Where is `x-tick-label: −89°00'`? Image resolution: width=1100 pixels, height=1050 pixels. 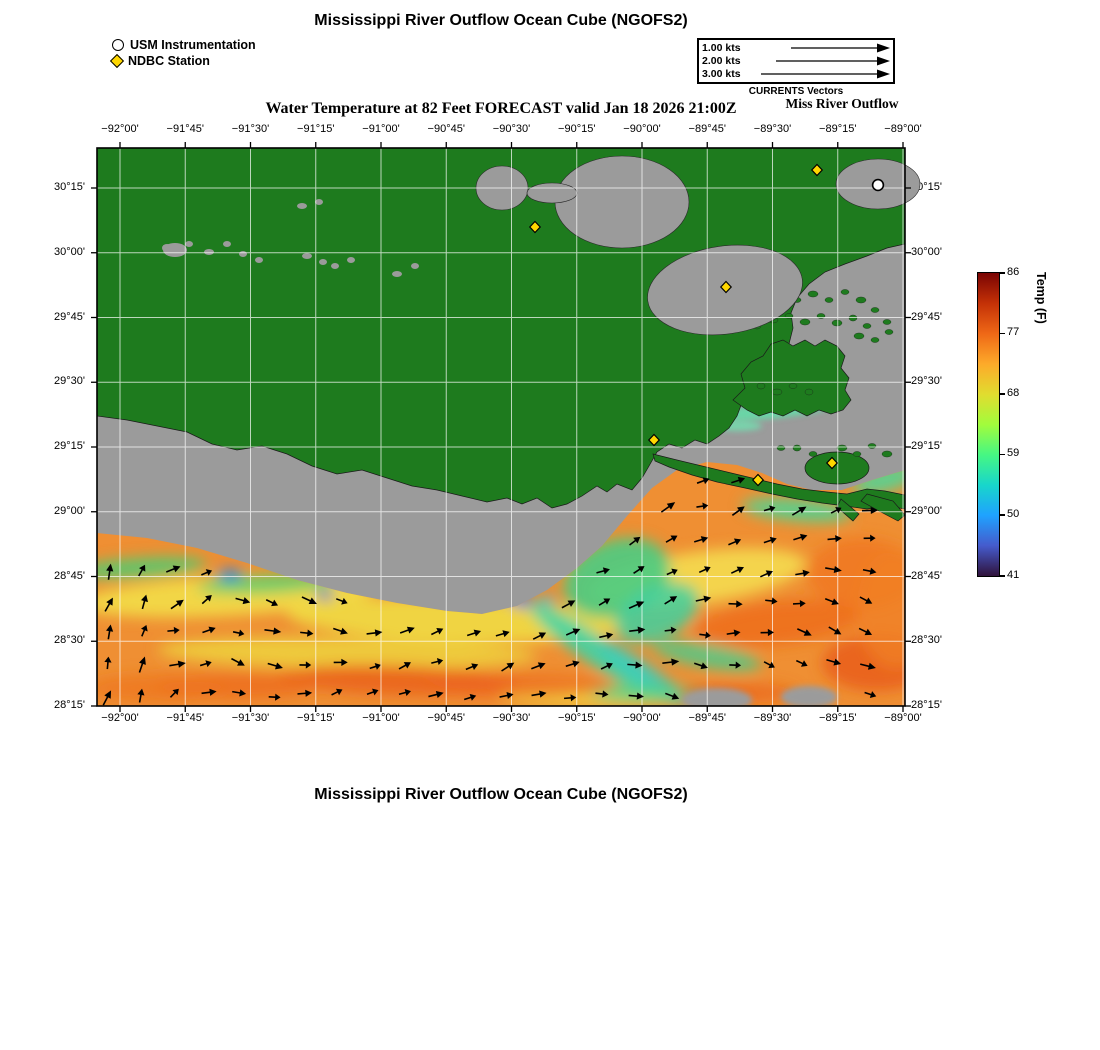
x-tick-label: −89°00' is located at coordinates (903, 718).